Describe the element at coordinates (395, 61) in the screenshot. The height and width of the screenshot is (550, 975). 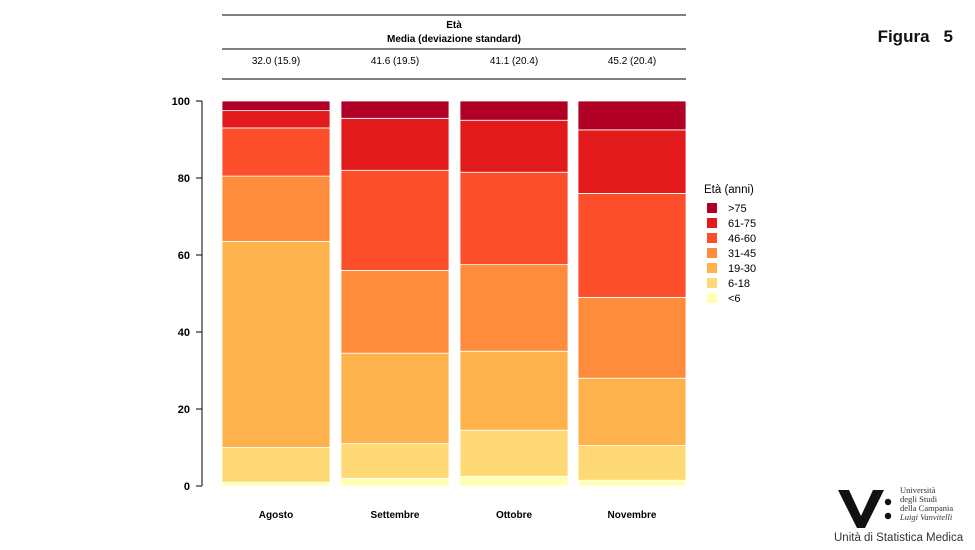
I see `table-value-1: 41.6 (19.5)` at that location.